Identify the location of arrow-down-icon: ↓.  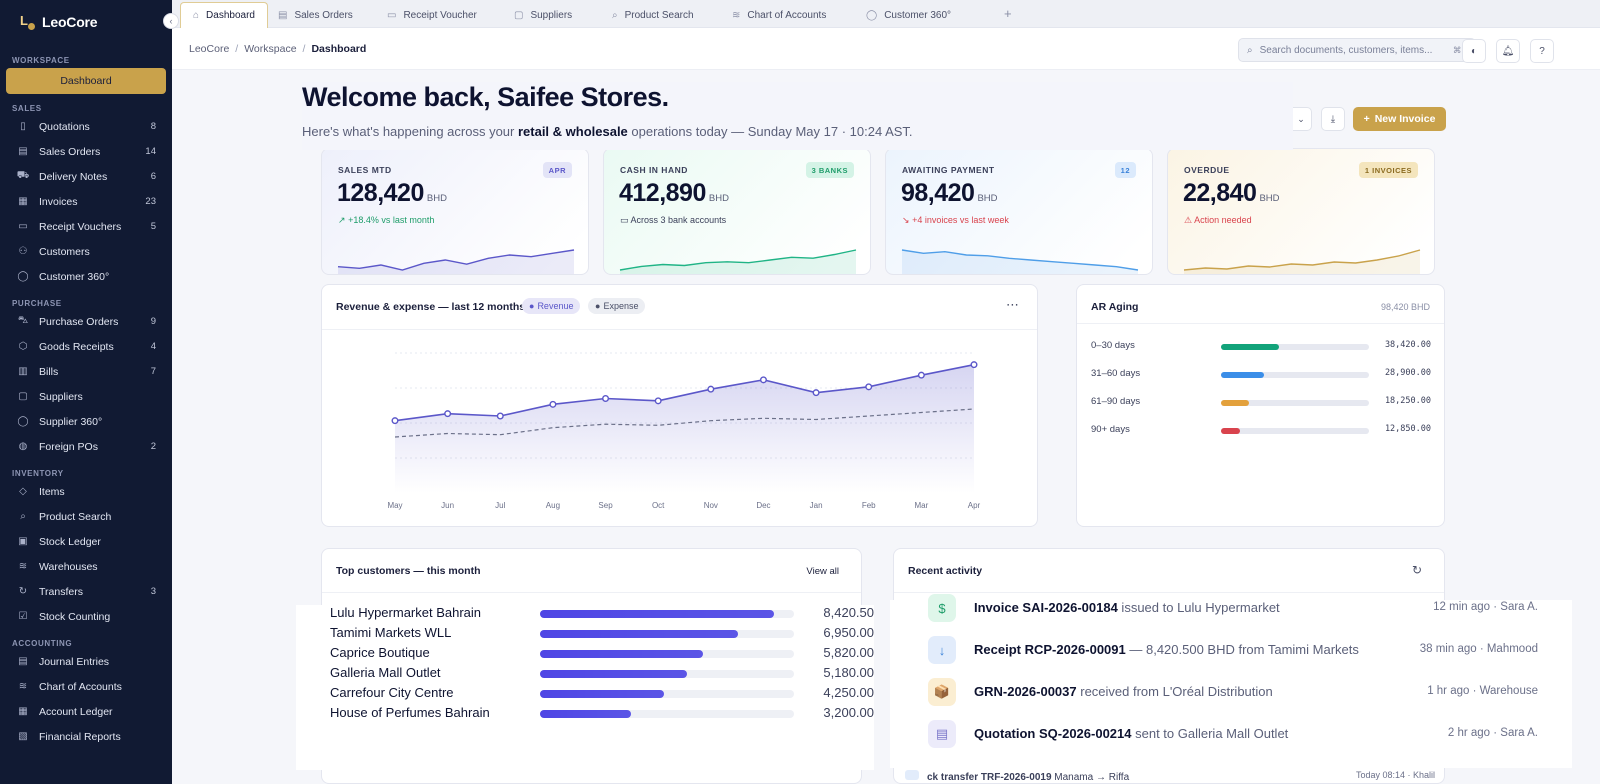
(942, 650).